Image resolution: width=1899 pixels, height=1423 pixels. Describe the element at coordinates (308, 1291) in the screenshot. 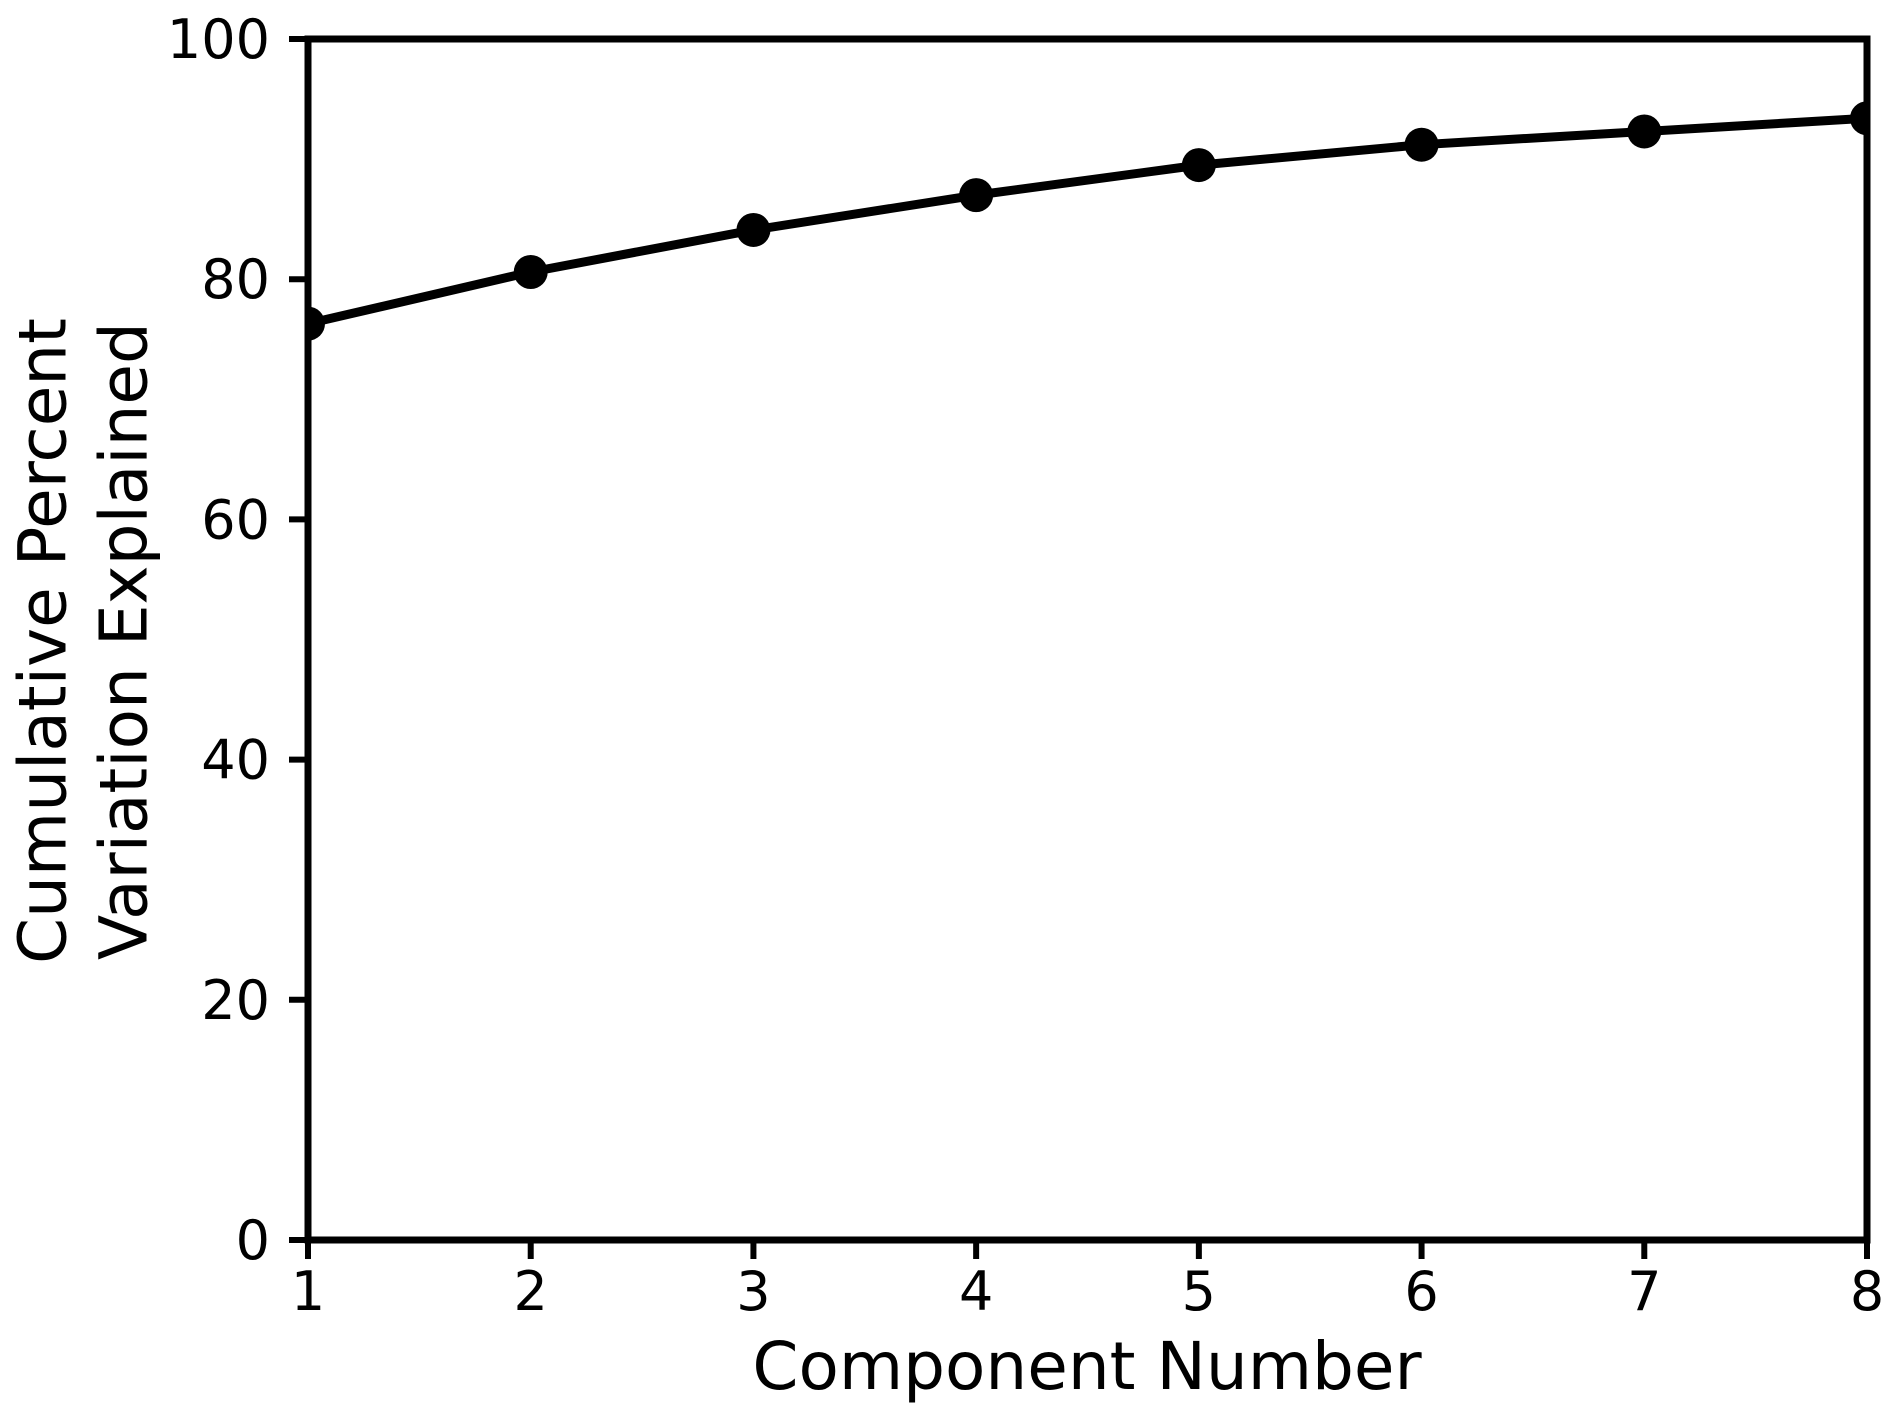

I see `x-tick-label: 1` at that location.